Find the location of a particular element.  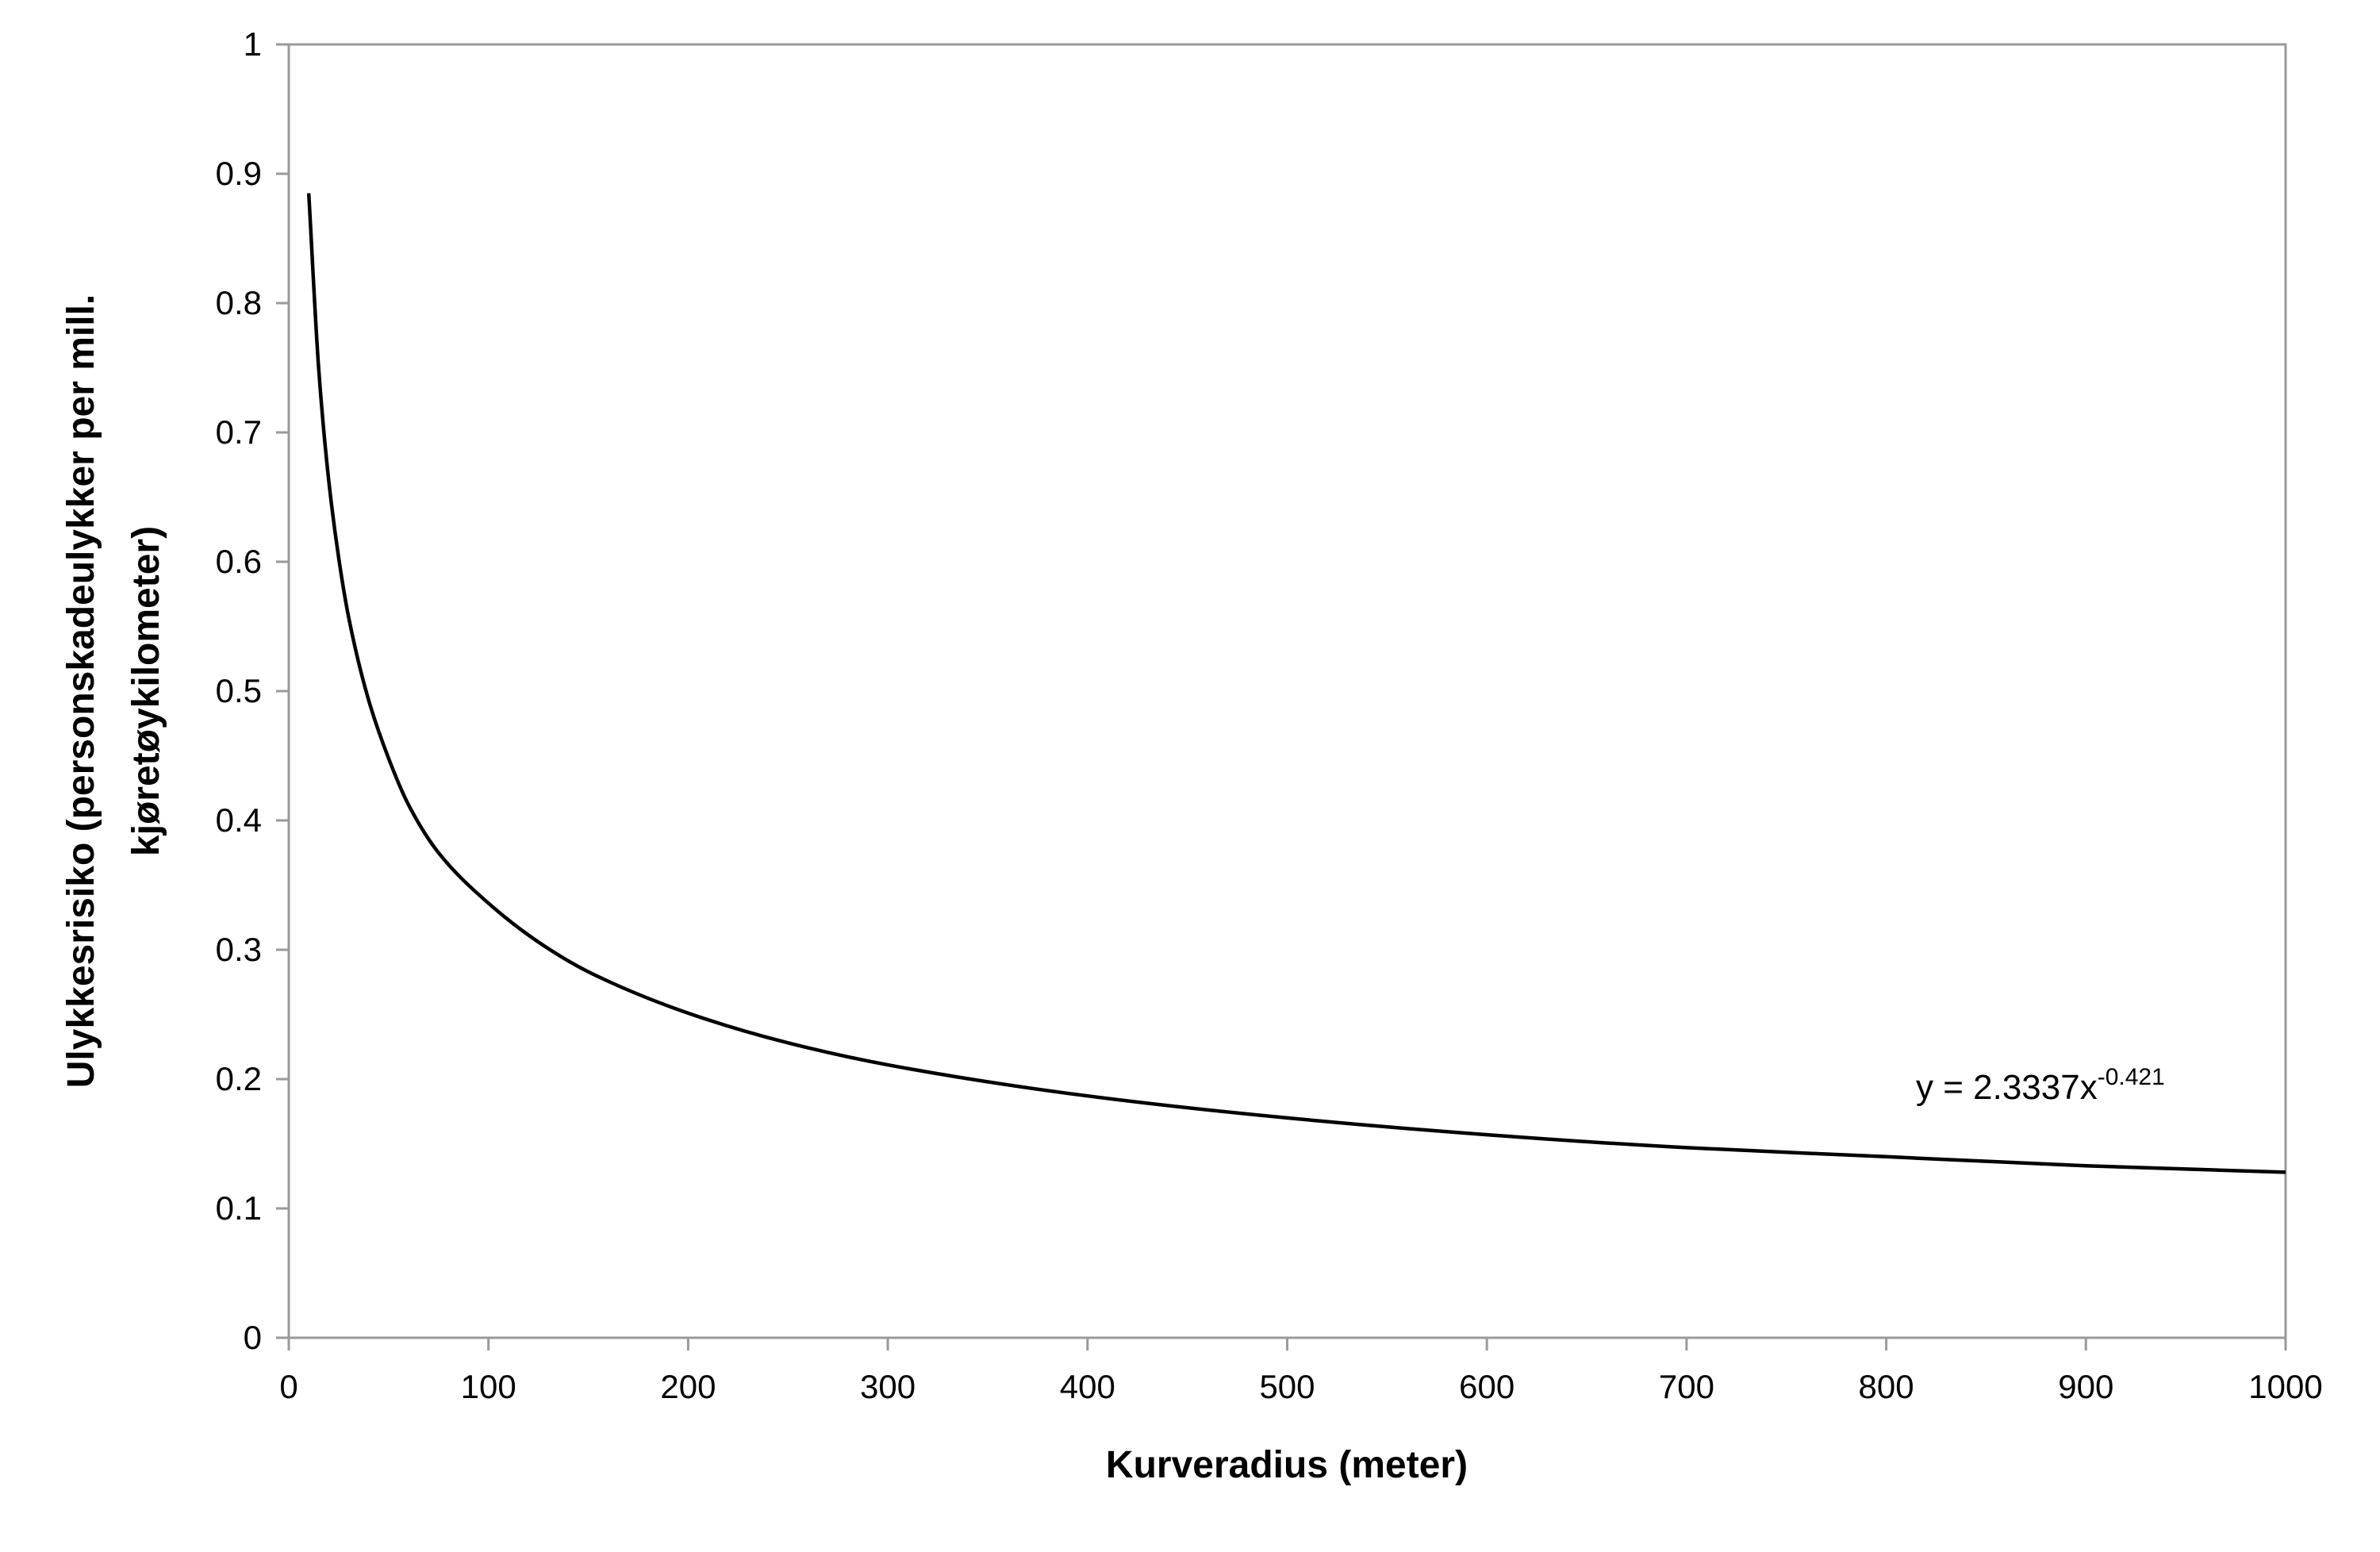

equation-exponent: -0.421 is located at coordinates (2131, 1077).